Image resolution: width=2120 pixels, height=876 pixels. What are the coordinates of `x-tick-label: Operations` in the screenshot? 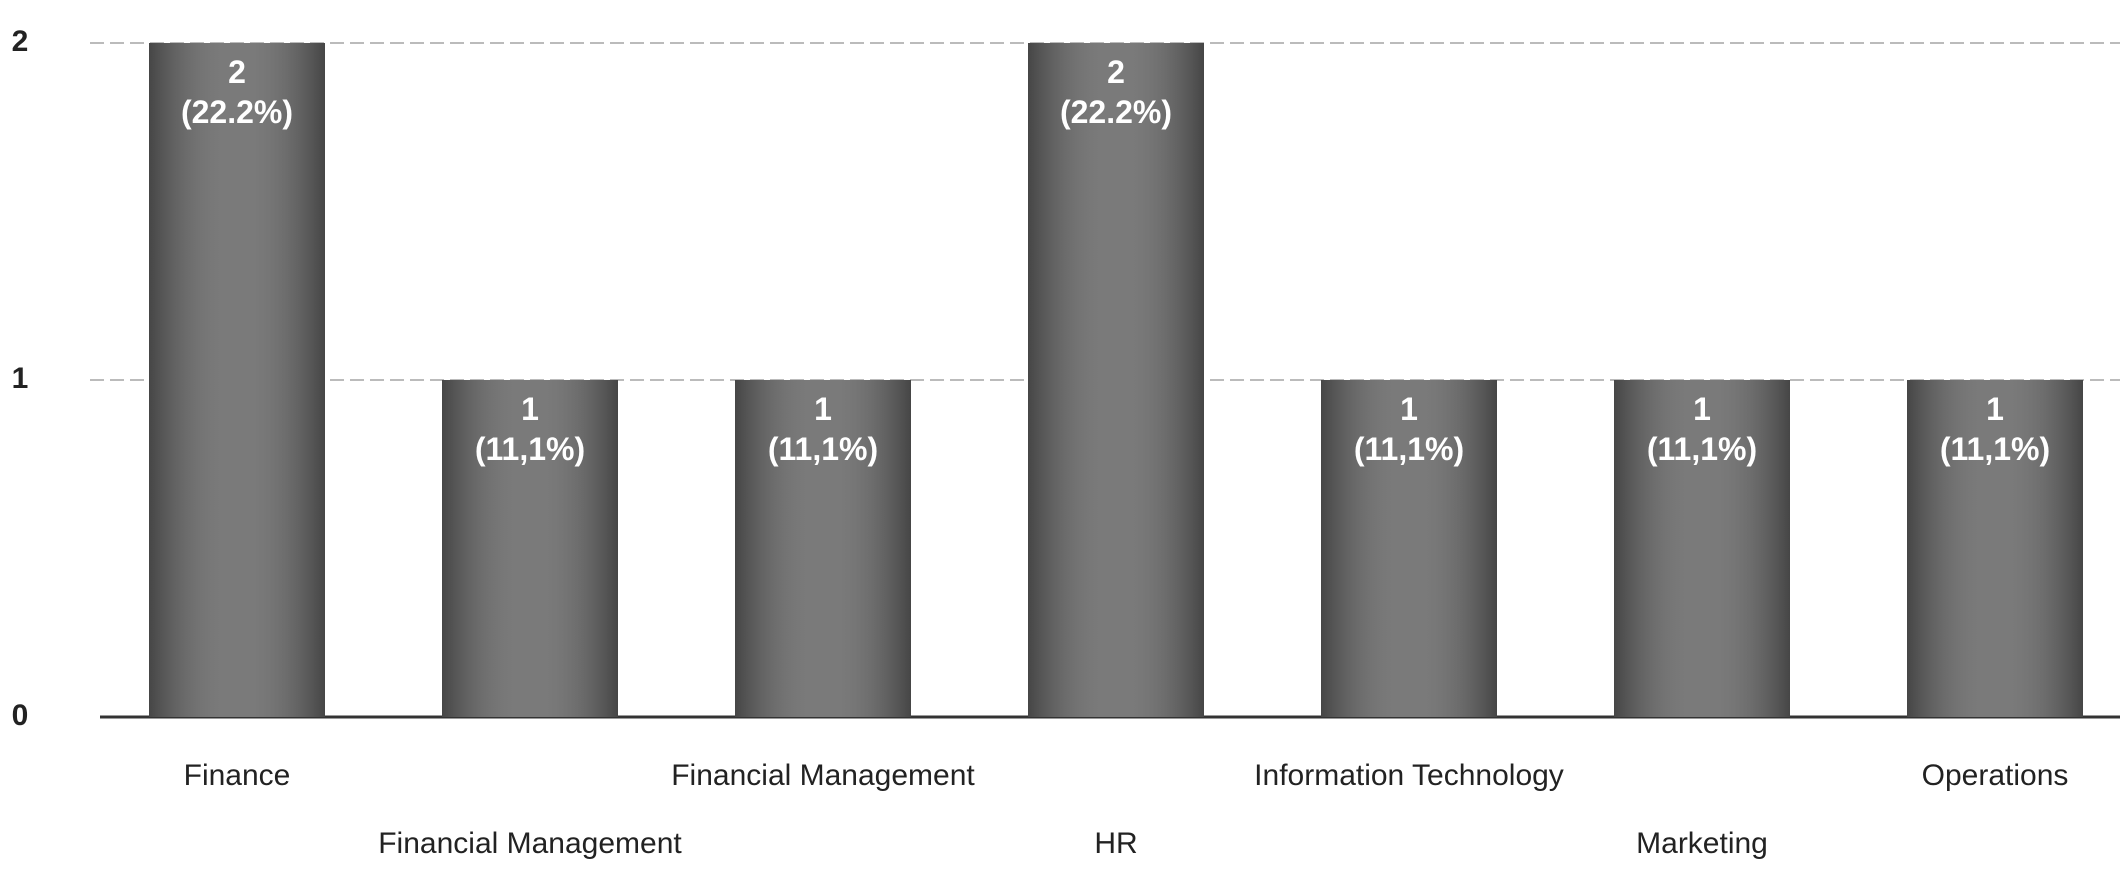 It's located at (1995, 775).